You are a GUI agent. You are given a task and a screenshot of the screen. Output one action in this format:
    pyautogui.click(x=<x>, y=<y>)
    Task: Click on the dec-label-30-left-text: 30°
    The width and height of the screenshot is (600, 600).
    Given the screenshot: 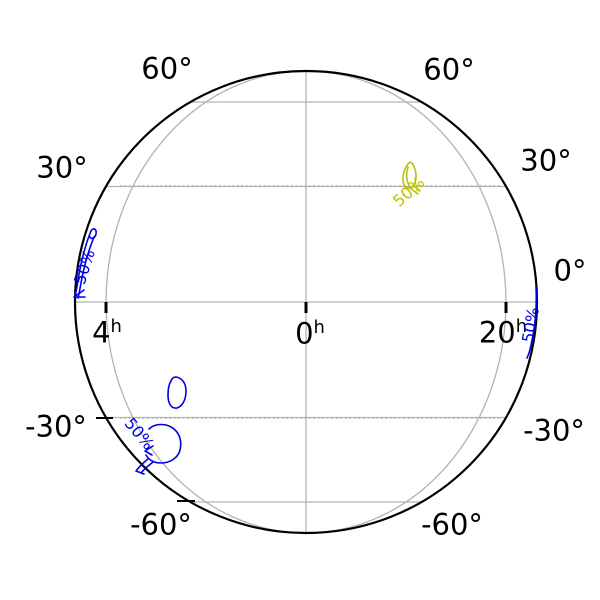 What is the action you would take?
    pyautogui.click(x=62, y=167)
    